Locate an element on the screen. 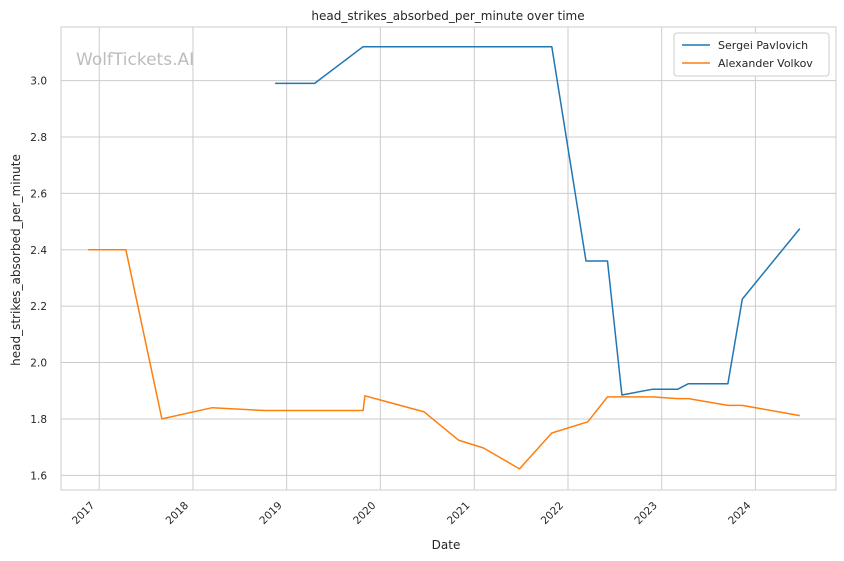  y-tick-label-3.0: 3.0 is located at coordinates (38, 82).